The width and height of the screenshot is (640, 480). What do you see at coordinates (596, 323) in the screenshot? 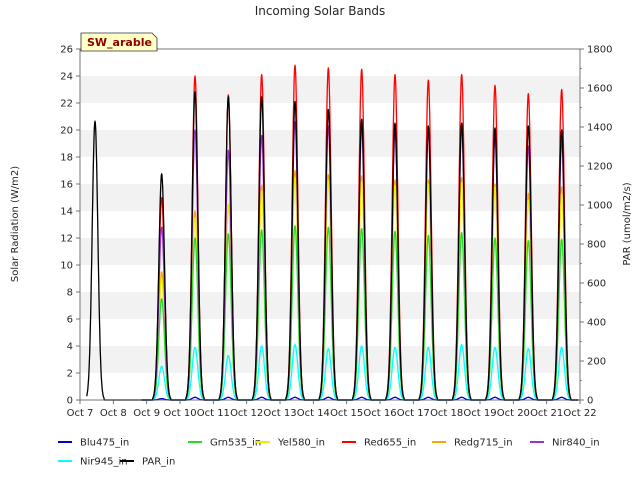
I see `y2-tick-label: 400` at bounding box center [596, 323].